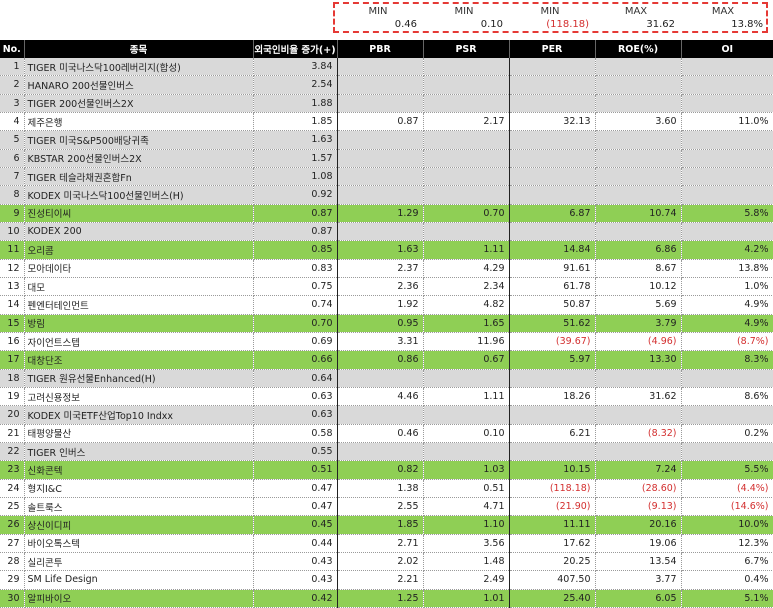 This screenshot has height=608, width=773. Describe the element at coordinates (552, 580) in the screenshot. I see `cell-per: 407.50` at that location.